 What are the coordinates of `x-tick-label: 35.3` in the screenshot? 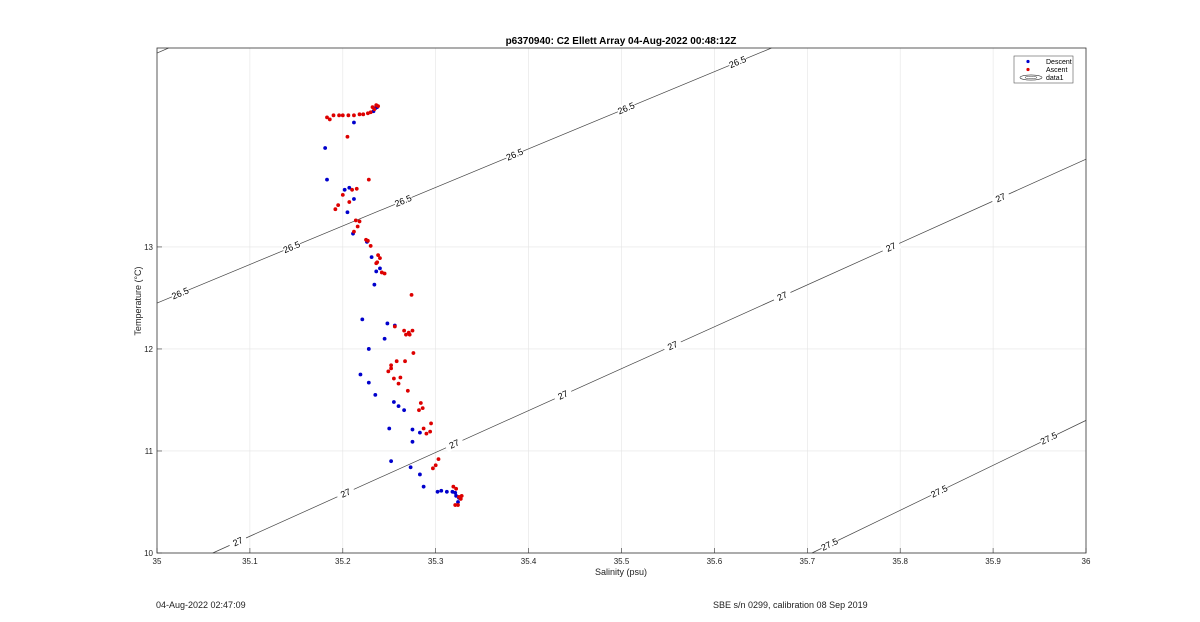 It's located at (436, 561).